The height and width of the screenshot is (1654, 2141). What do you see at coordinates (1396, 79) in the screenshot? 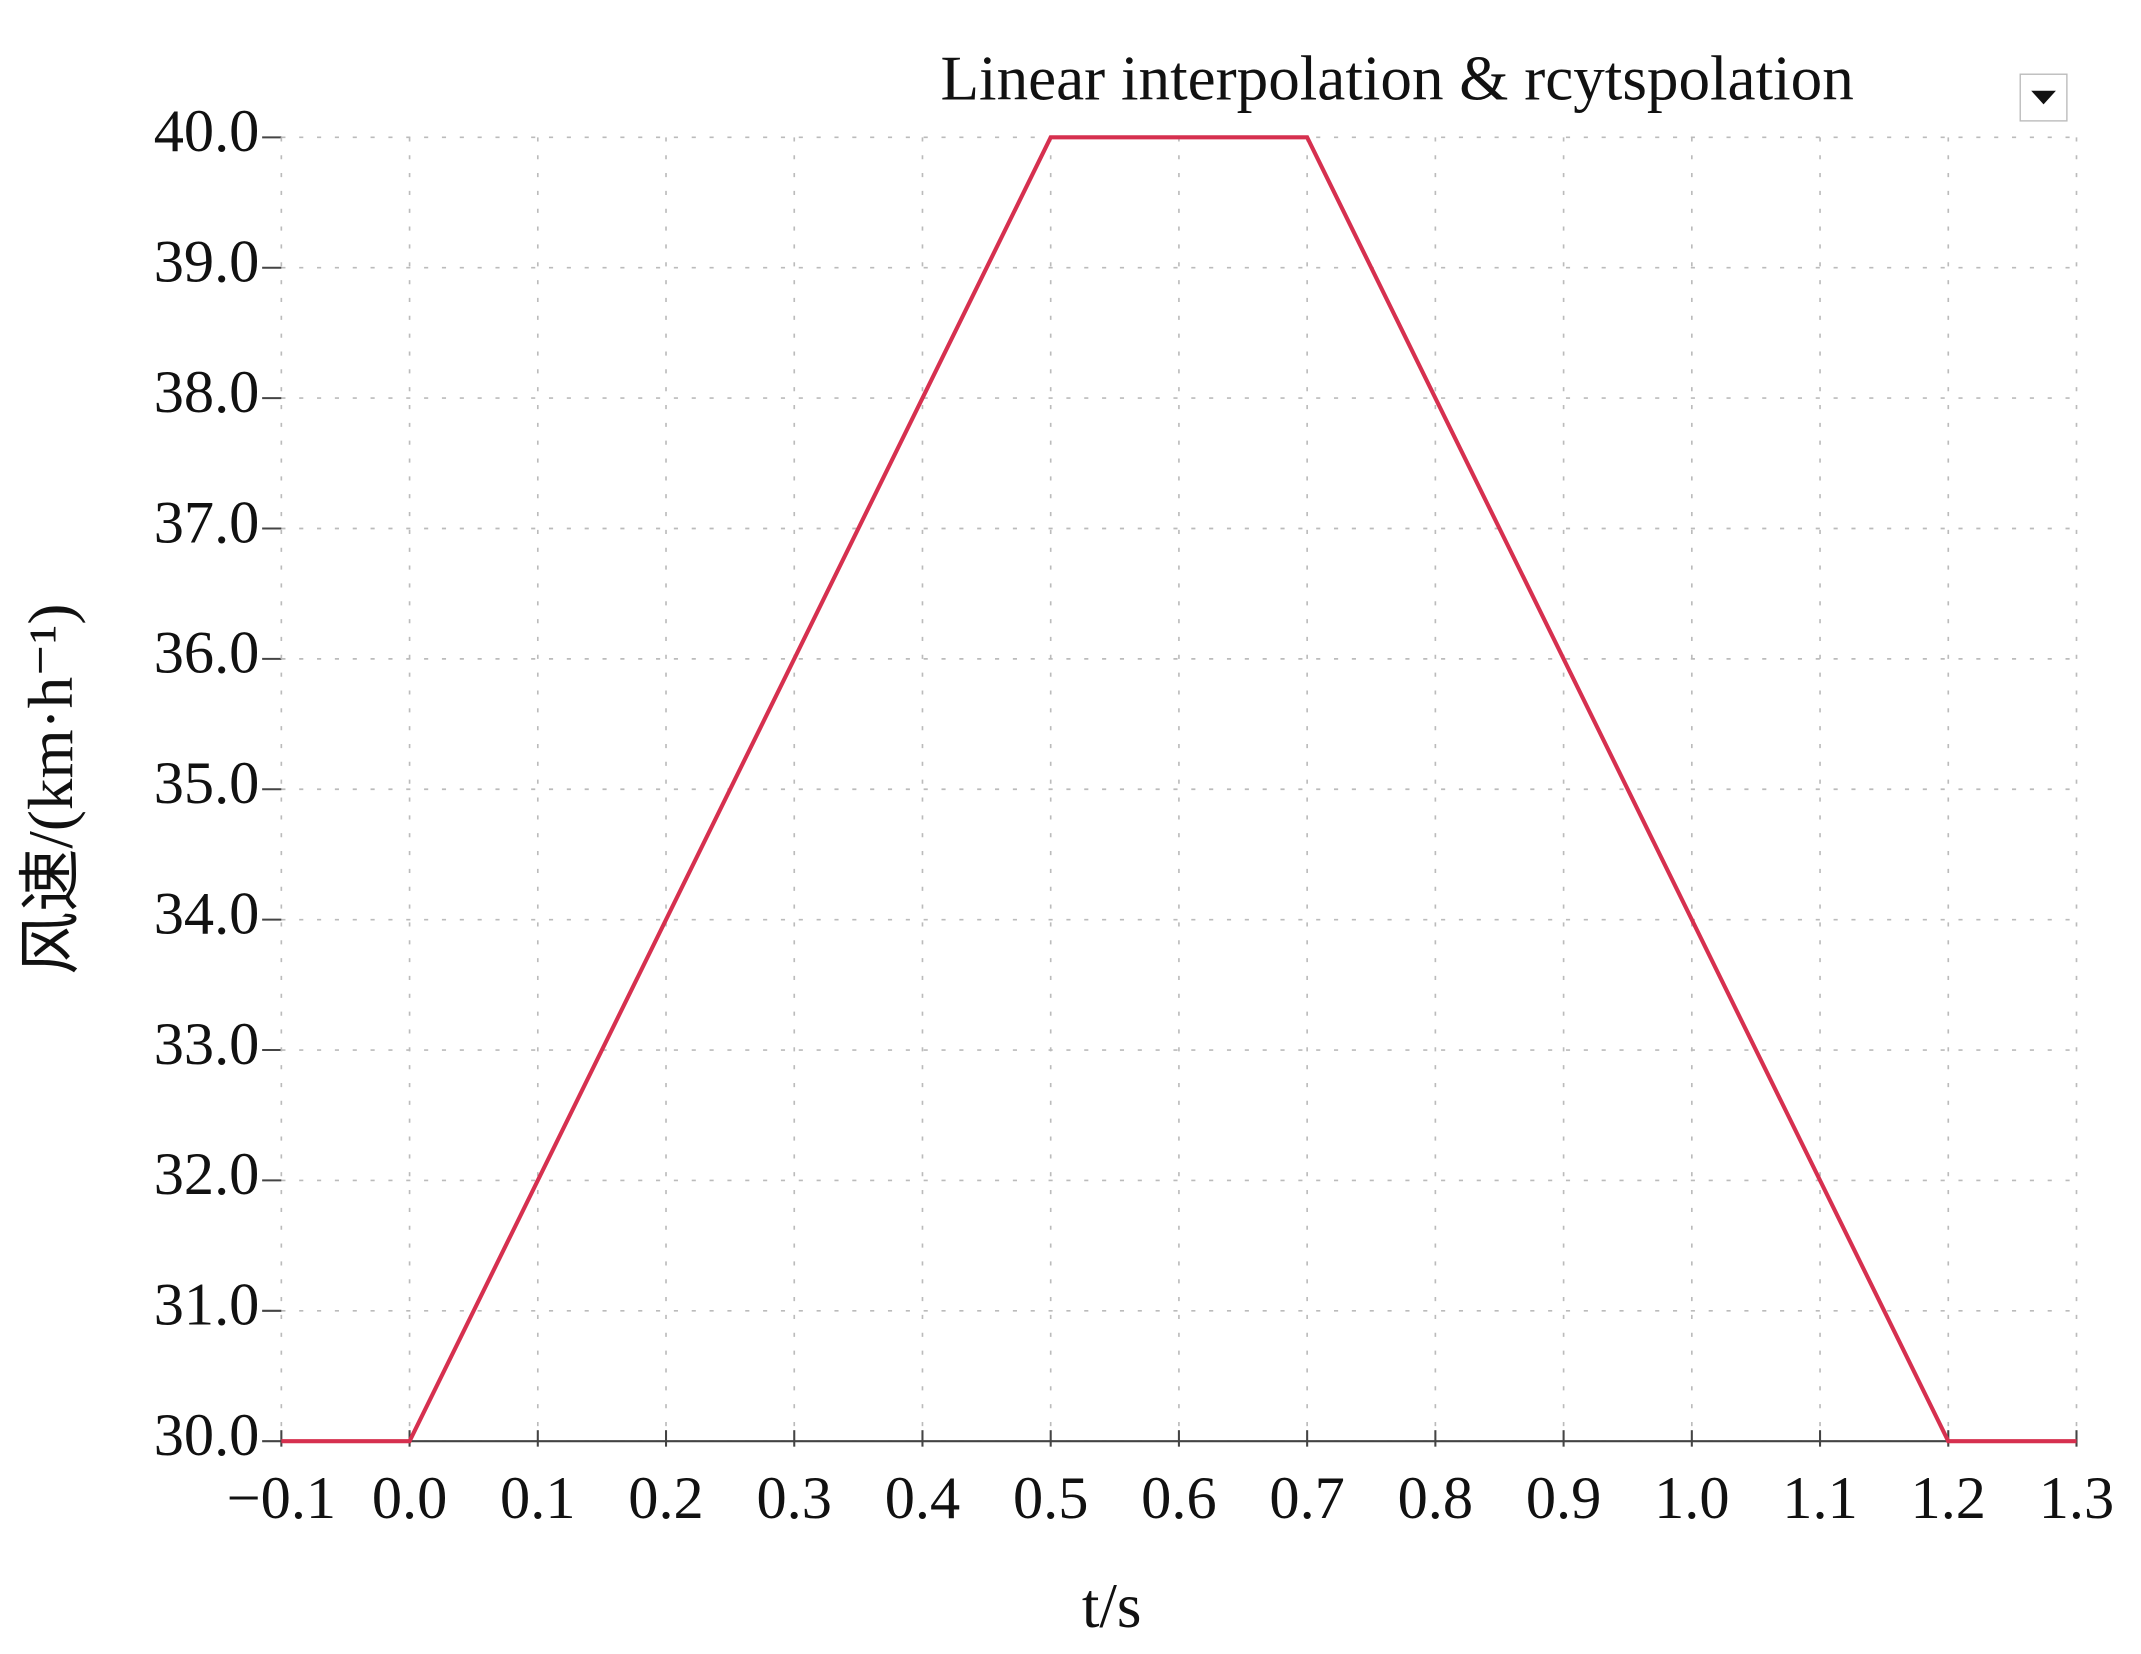
I see `legend-label: Linear interpolation & rcytspolation` at bounding box center [1396, 79].